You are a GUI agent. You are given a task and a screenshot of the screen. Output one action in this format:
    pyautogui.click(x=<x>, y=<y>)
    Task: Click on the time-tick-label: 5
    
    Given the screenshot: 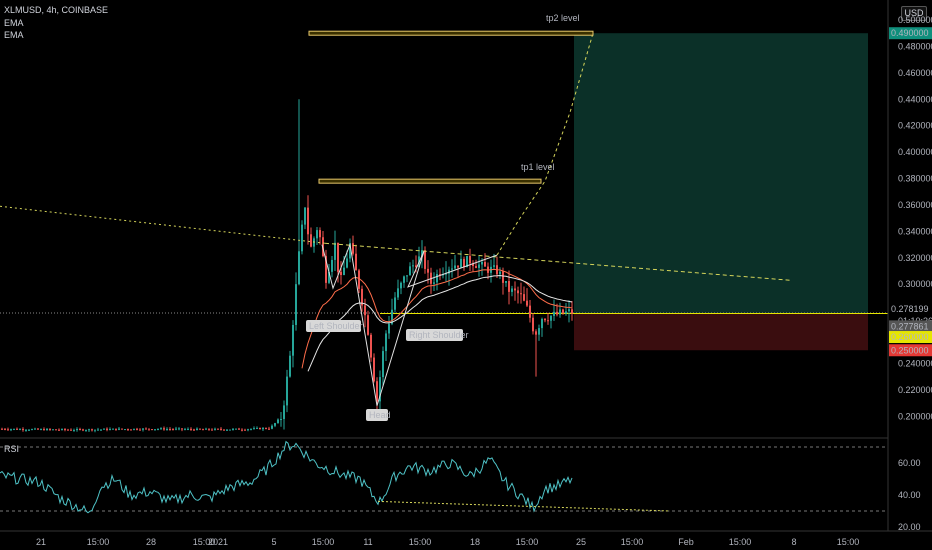 What is the action you would take?
    pyautogui.click(x=273, y=542)
    